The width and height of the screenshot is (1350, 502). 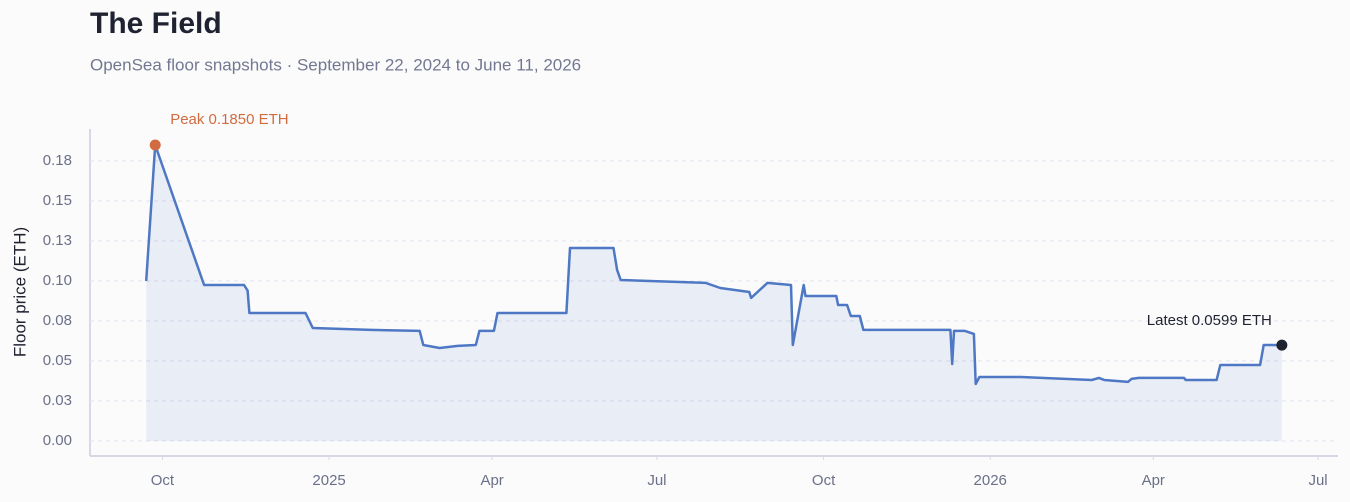 I want to click on annotation-label: Latest 0.0599 ETH, so click(x=1209, y=320).